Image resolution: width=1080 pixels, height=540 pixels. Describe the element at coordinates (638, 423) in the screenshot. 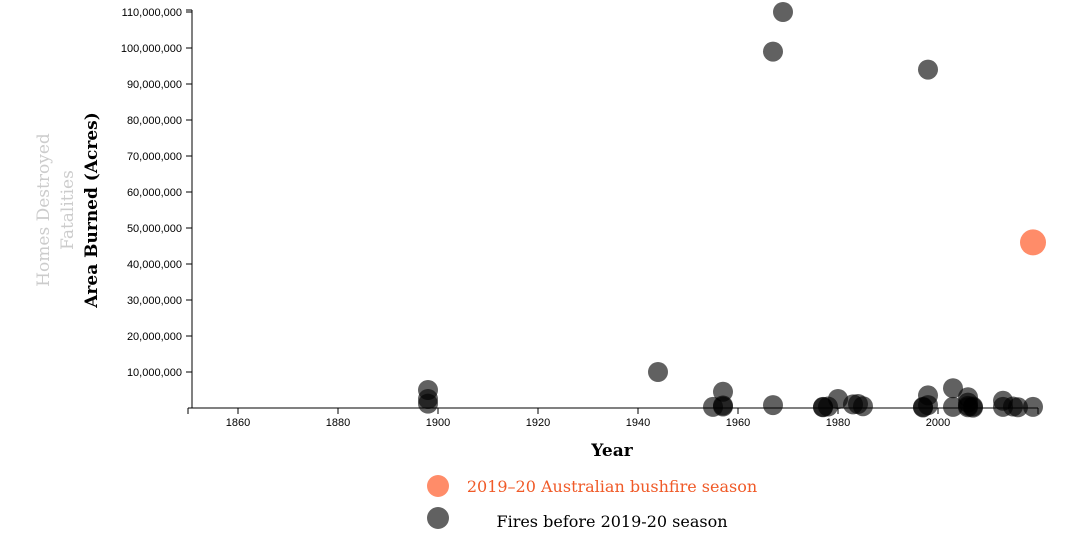

I see `x-tick-label: 1940` at that location.